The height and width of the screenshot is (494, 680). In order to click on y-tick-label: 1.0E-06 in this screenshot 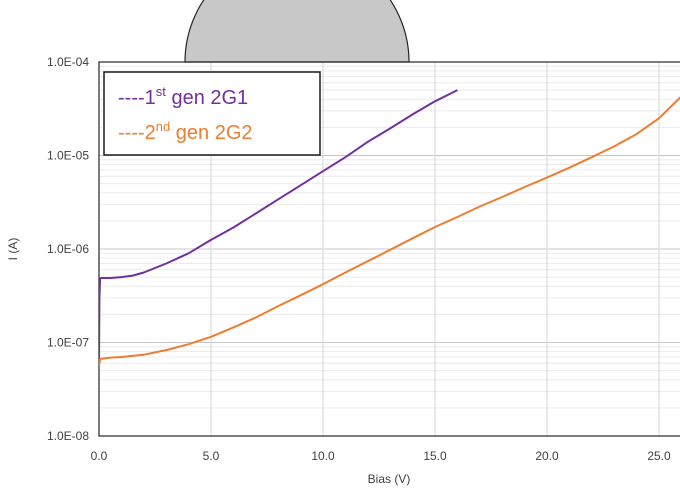, I will do `click(68, 249)`.